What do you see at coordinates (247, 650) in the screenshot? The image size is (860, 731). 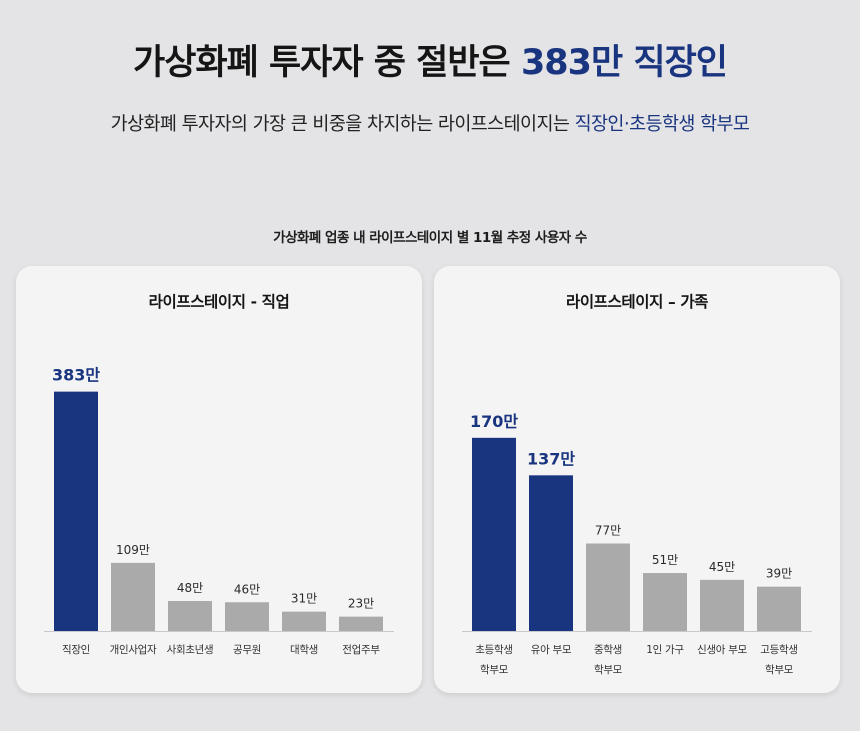 I see `category-label: 공무원` at bounding box center [247, 650].